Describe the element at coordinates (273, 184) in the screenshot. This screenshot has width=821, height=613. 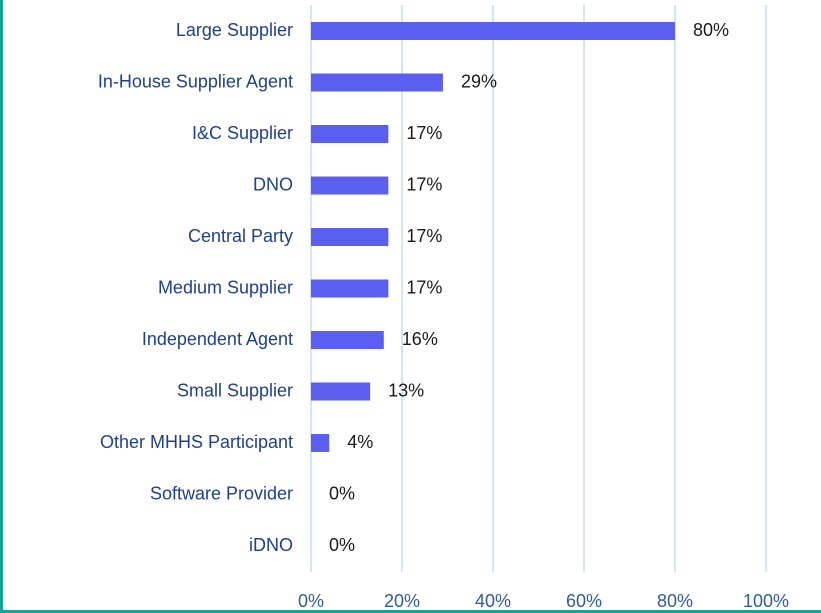
I see `category-label: DNO` at that location.